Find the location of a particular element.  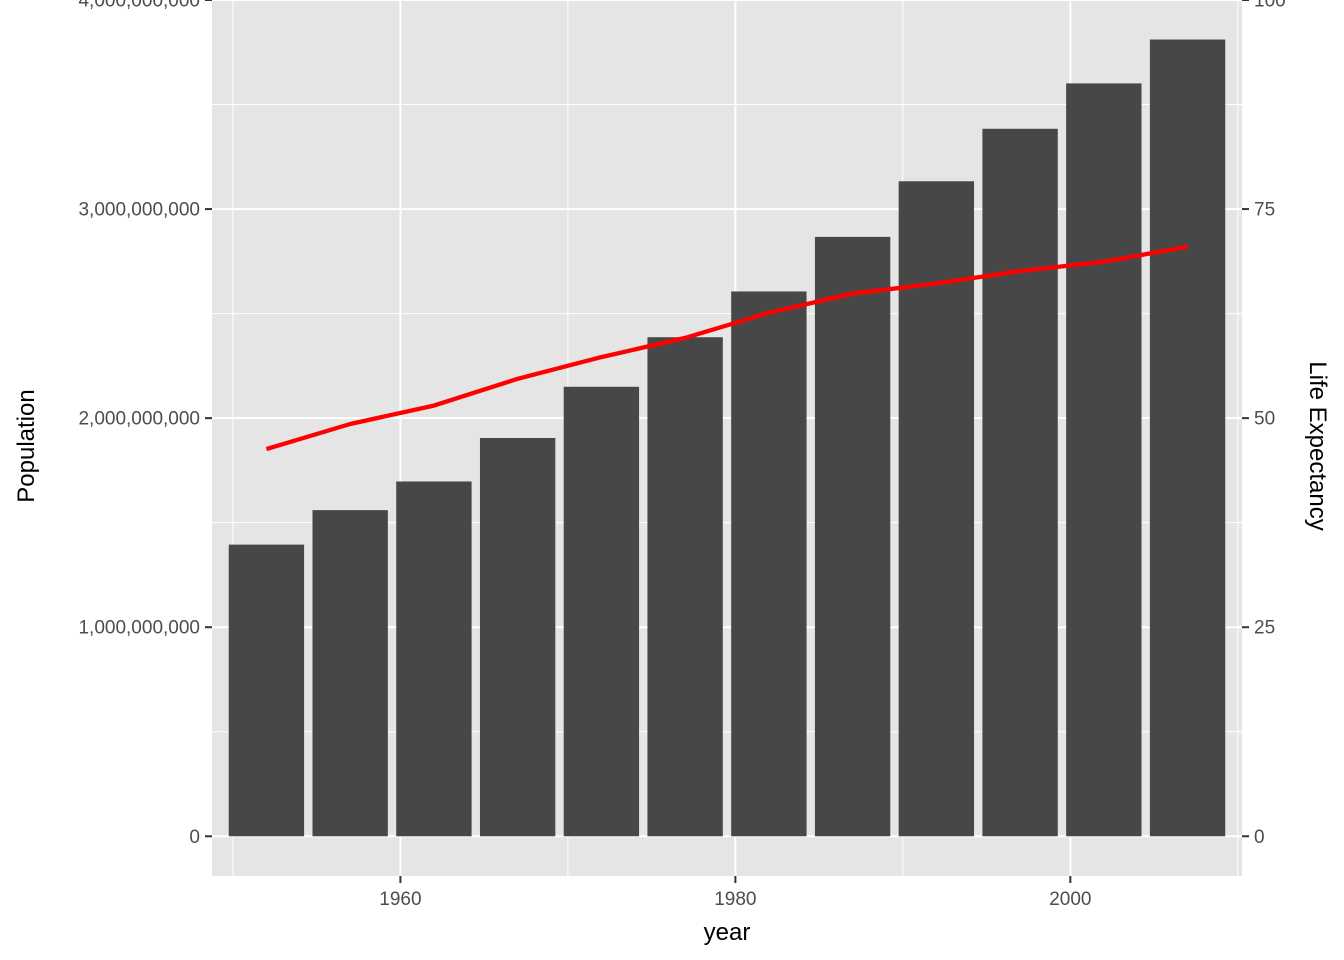

y-tick-label: 1,000,000,000 is located at coordinates (139, 628).